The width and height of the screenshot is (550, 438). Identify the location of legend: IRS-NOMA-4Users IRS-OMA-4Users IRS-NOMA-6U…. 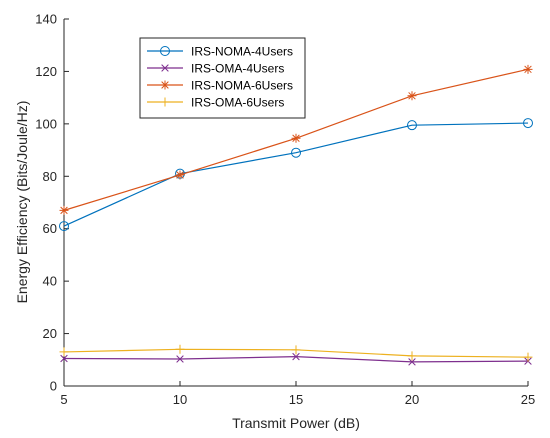
(222, 78).